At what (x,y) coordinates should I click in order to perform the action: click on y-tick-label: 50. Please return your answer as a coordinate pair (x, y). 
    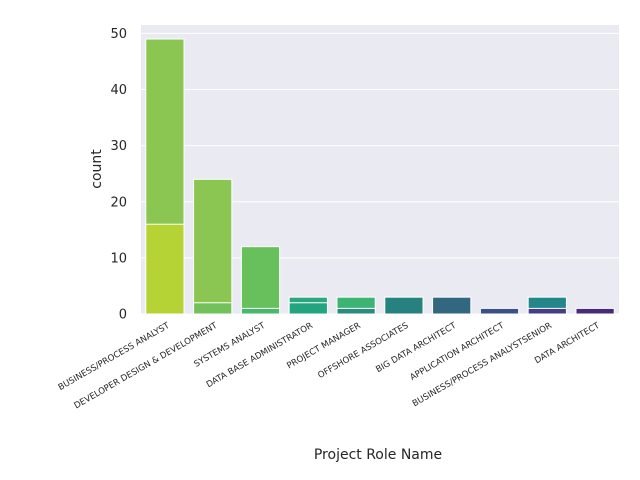
    Looking at the image, I should click on (118, 34).